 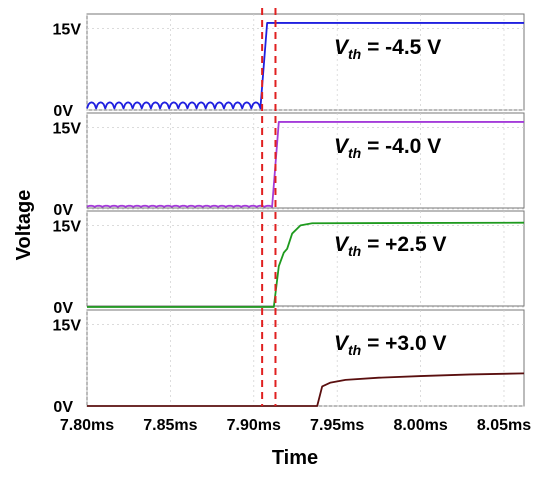 I want to click on vth-value: = -4.5 V, so click(x=401, y=47).